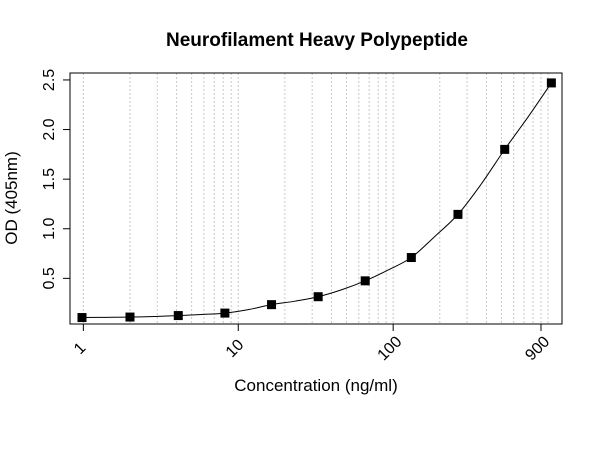 Image resolution: width=600 pixels, height=450 pixels. Describe the element at coordinates (11, 198) in the screenshot. I see `y-axis-label: OD (405nm)` at that location.